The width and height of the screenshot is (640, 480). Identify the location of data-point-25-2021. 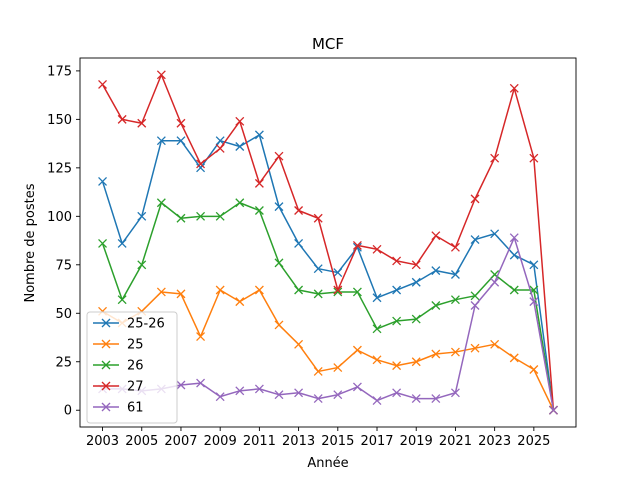
(455, 352).